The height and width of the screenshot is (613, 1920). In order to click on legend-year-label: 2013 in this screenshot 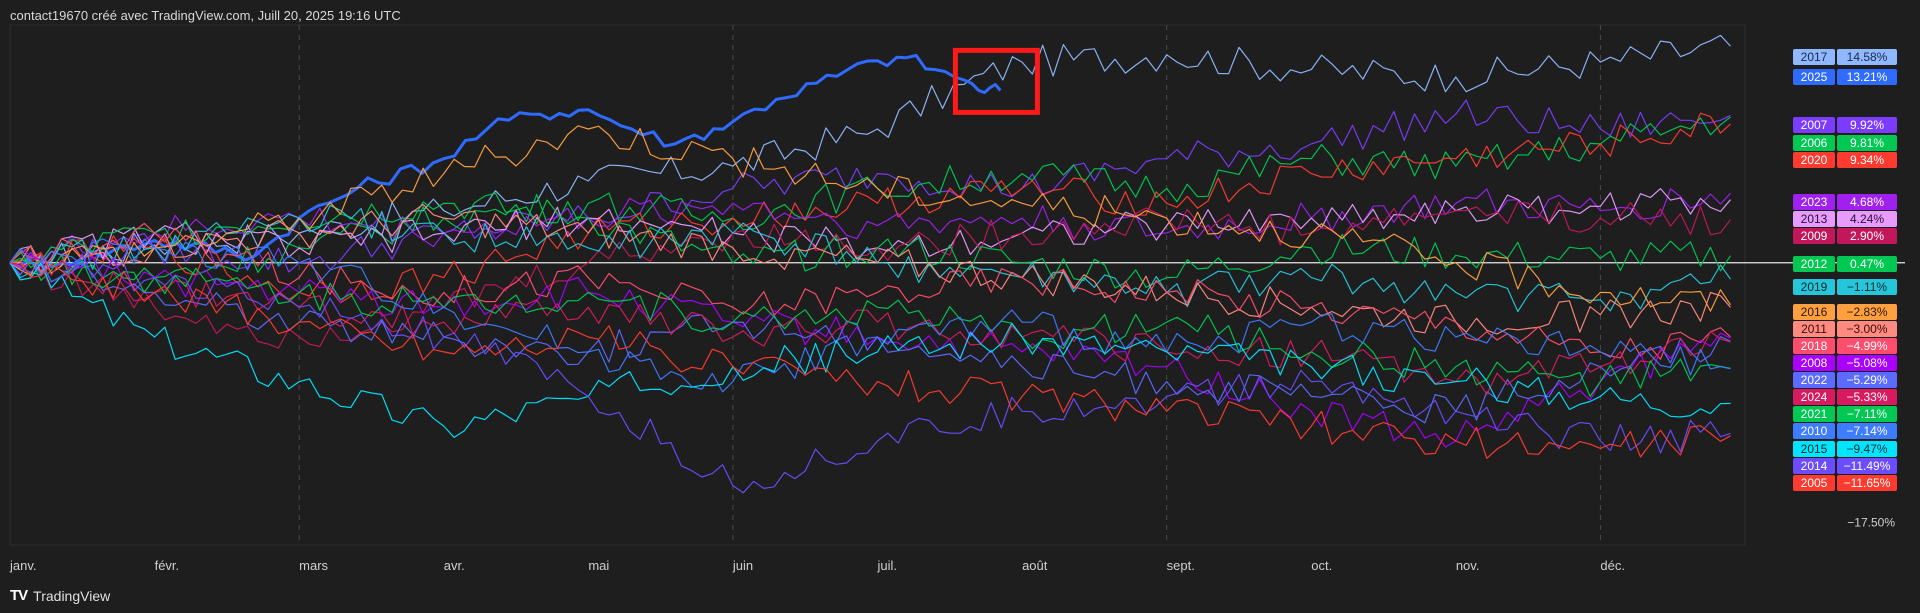, I will do `click(1814, 219)`.